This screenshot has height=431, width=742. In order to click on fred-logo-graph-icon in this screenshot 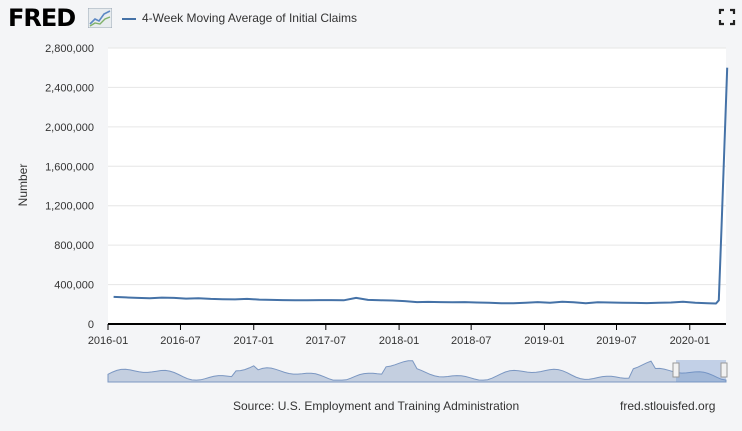, I will do `click(100, 18)`.